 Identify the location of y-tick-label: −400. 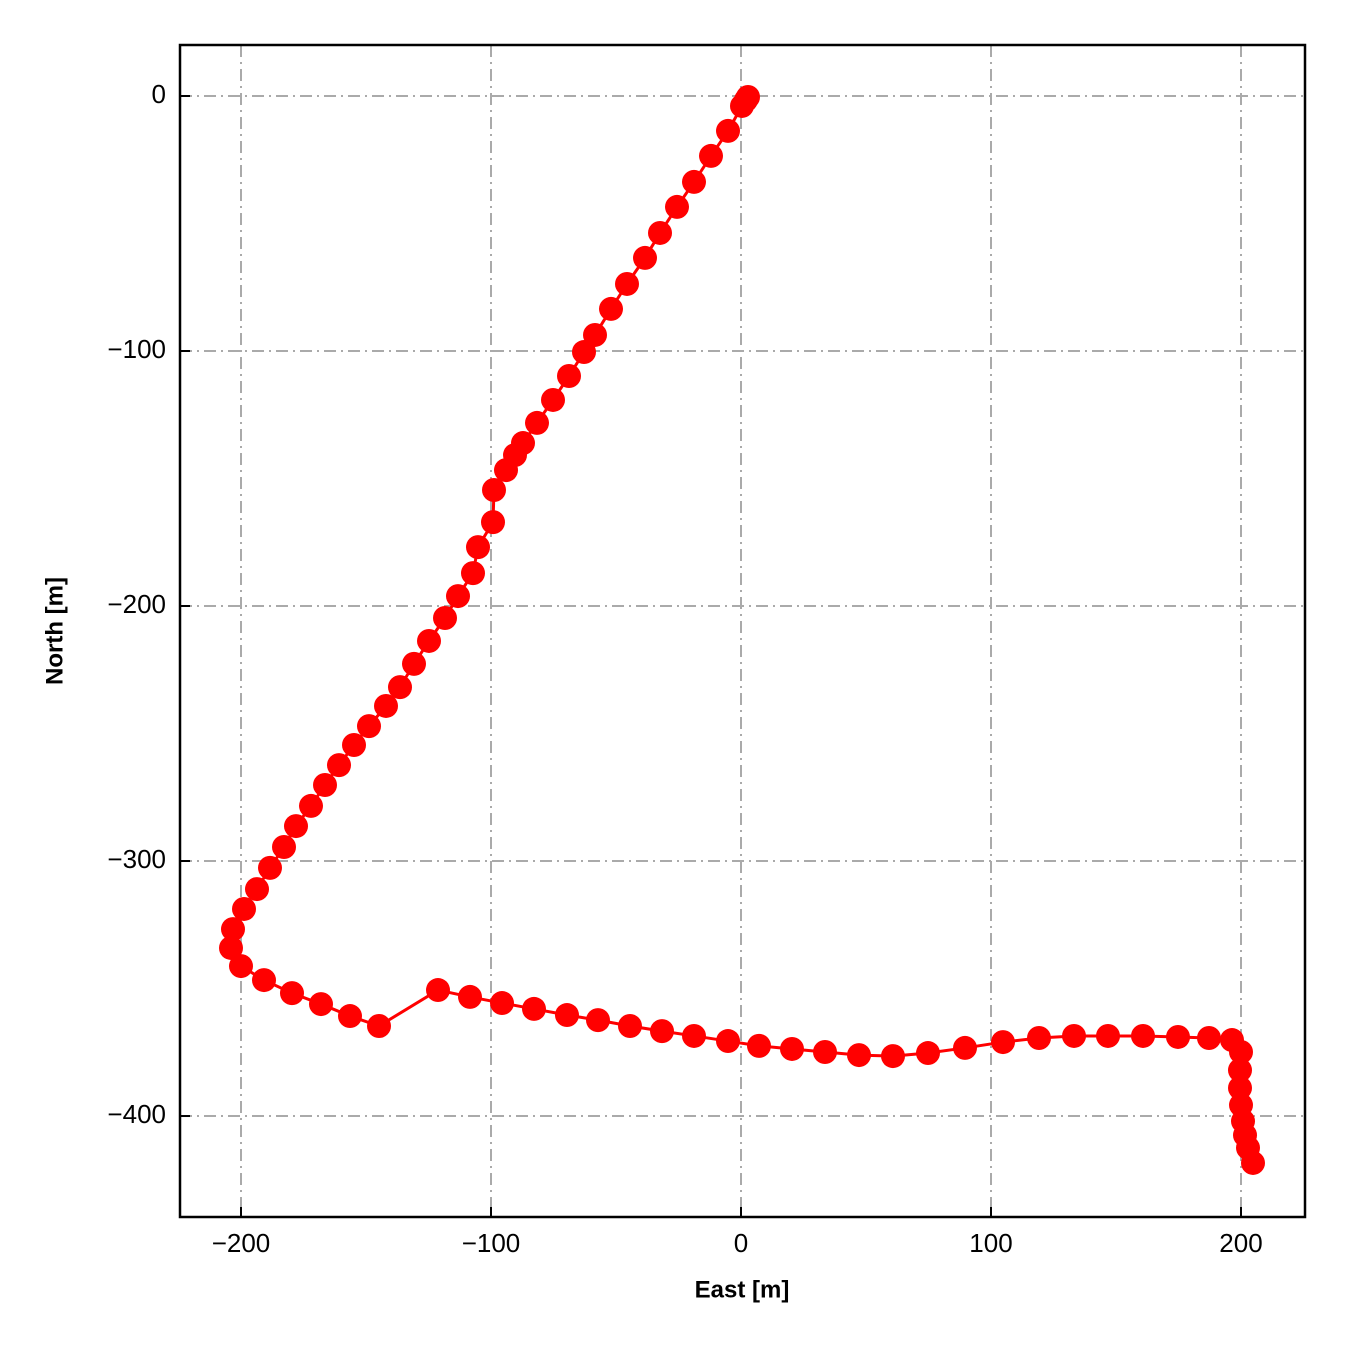
(136, 1114).